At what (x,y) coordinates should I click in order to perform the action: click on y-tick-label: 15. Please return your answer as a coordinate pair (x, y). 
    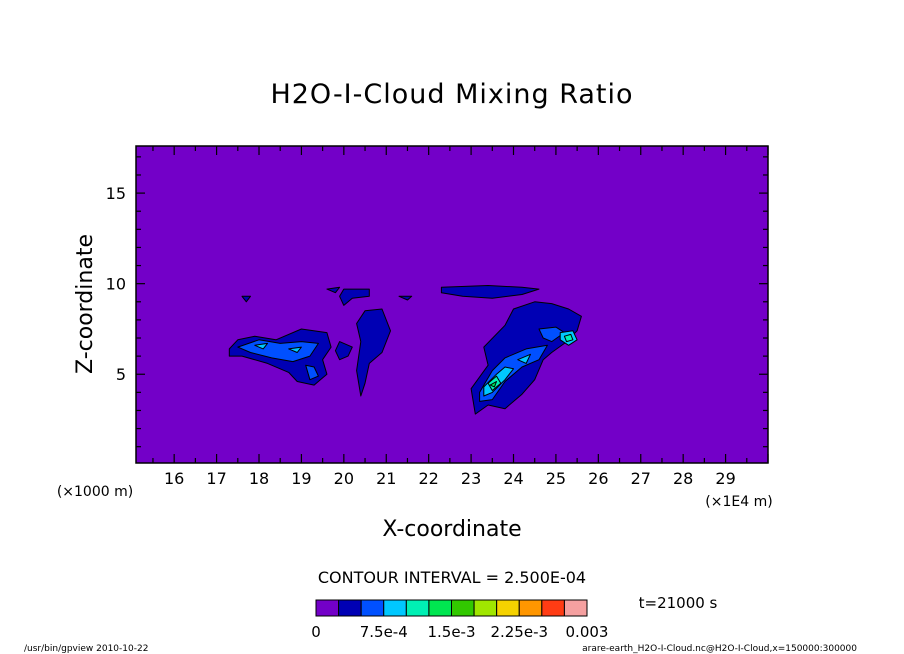
    Looking at the image, I should click on (116, 193).